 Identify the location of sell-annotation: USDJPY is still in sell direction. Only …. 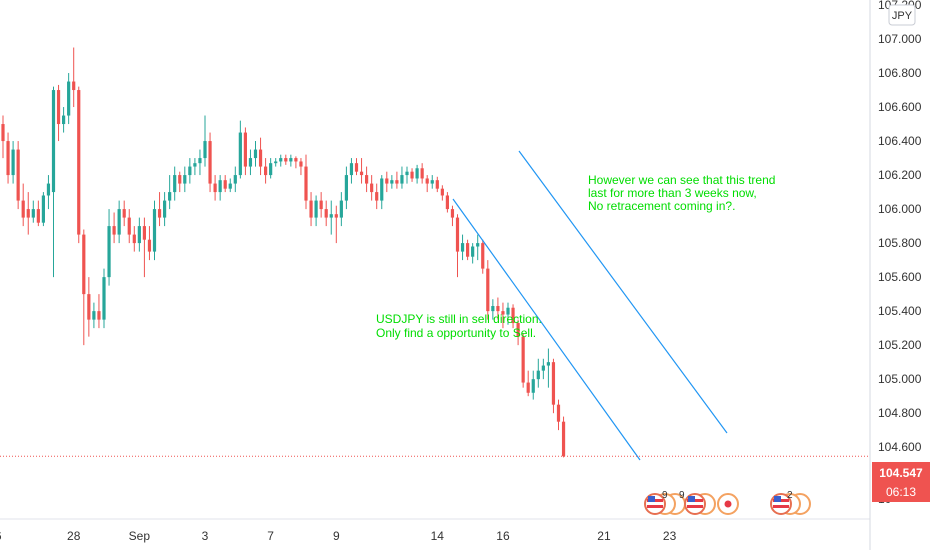
(459, 326).